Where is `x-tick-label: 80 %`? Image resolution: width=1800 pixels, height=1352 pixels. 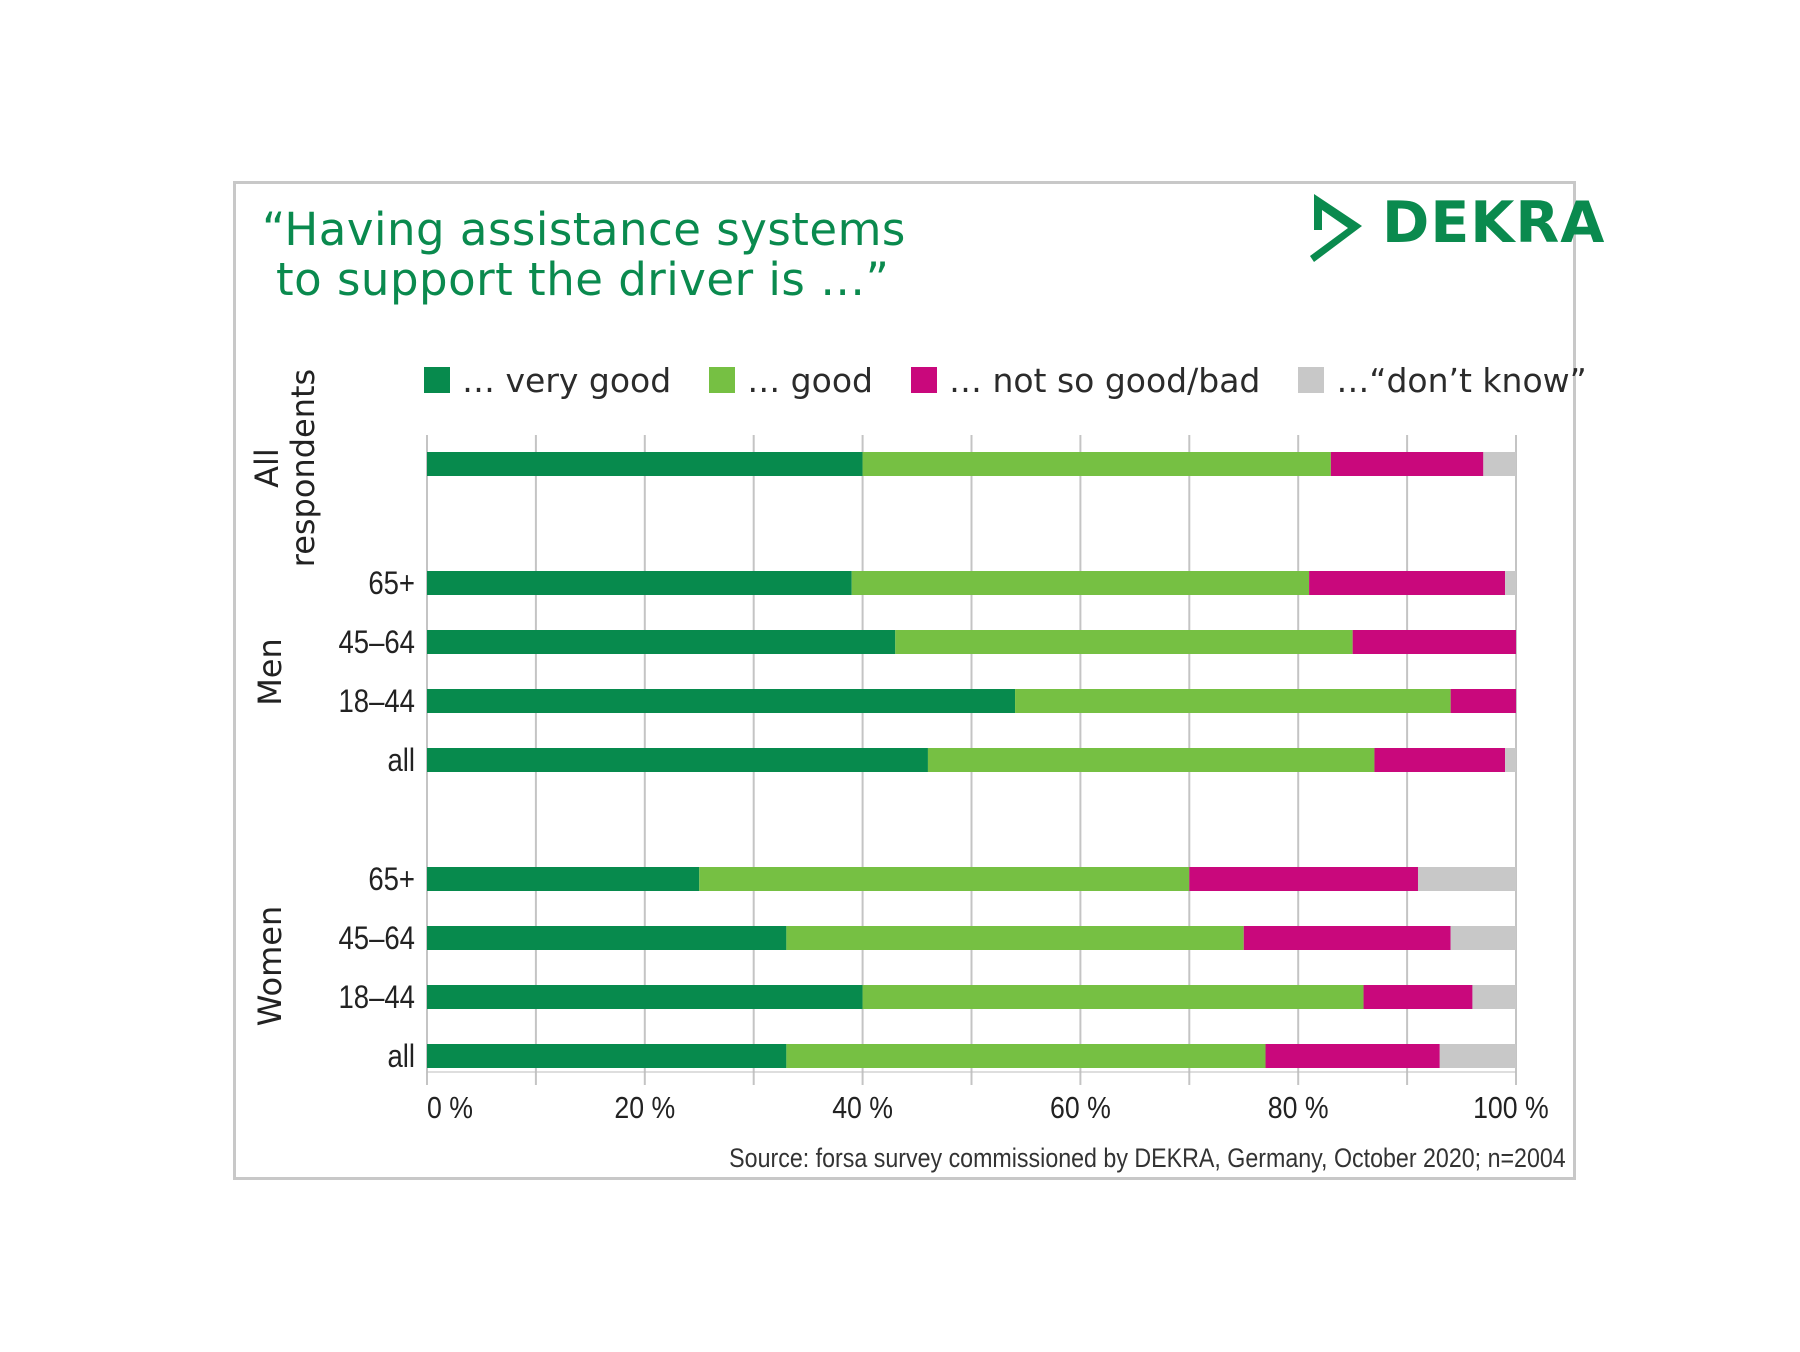 x-tick-label: 80 % is located at coordinates (1298, 1108).